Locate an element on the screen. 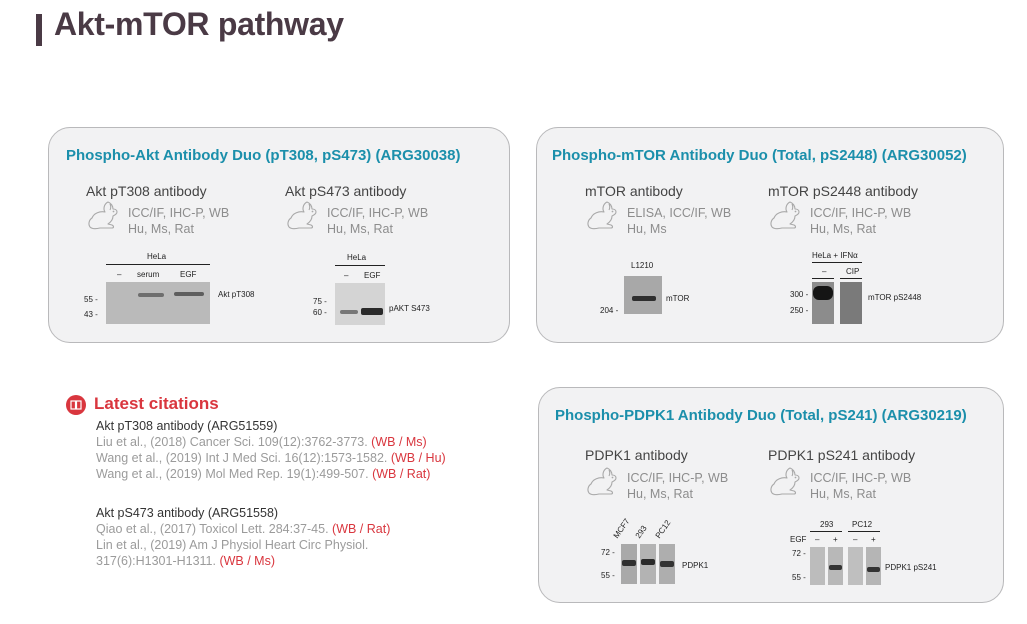 This screenshot has height=624, width=1027. mtor-total-apps: ELISA, ICC/IF, WB Hu, Ms is located at coordinates (679, 221).